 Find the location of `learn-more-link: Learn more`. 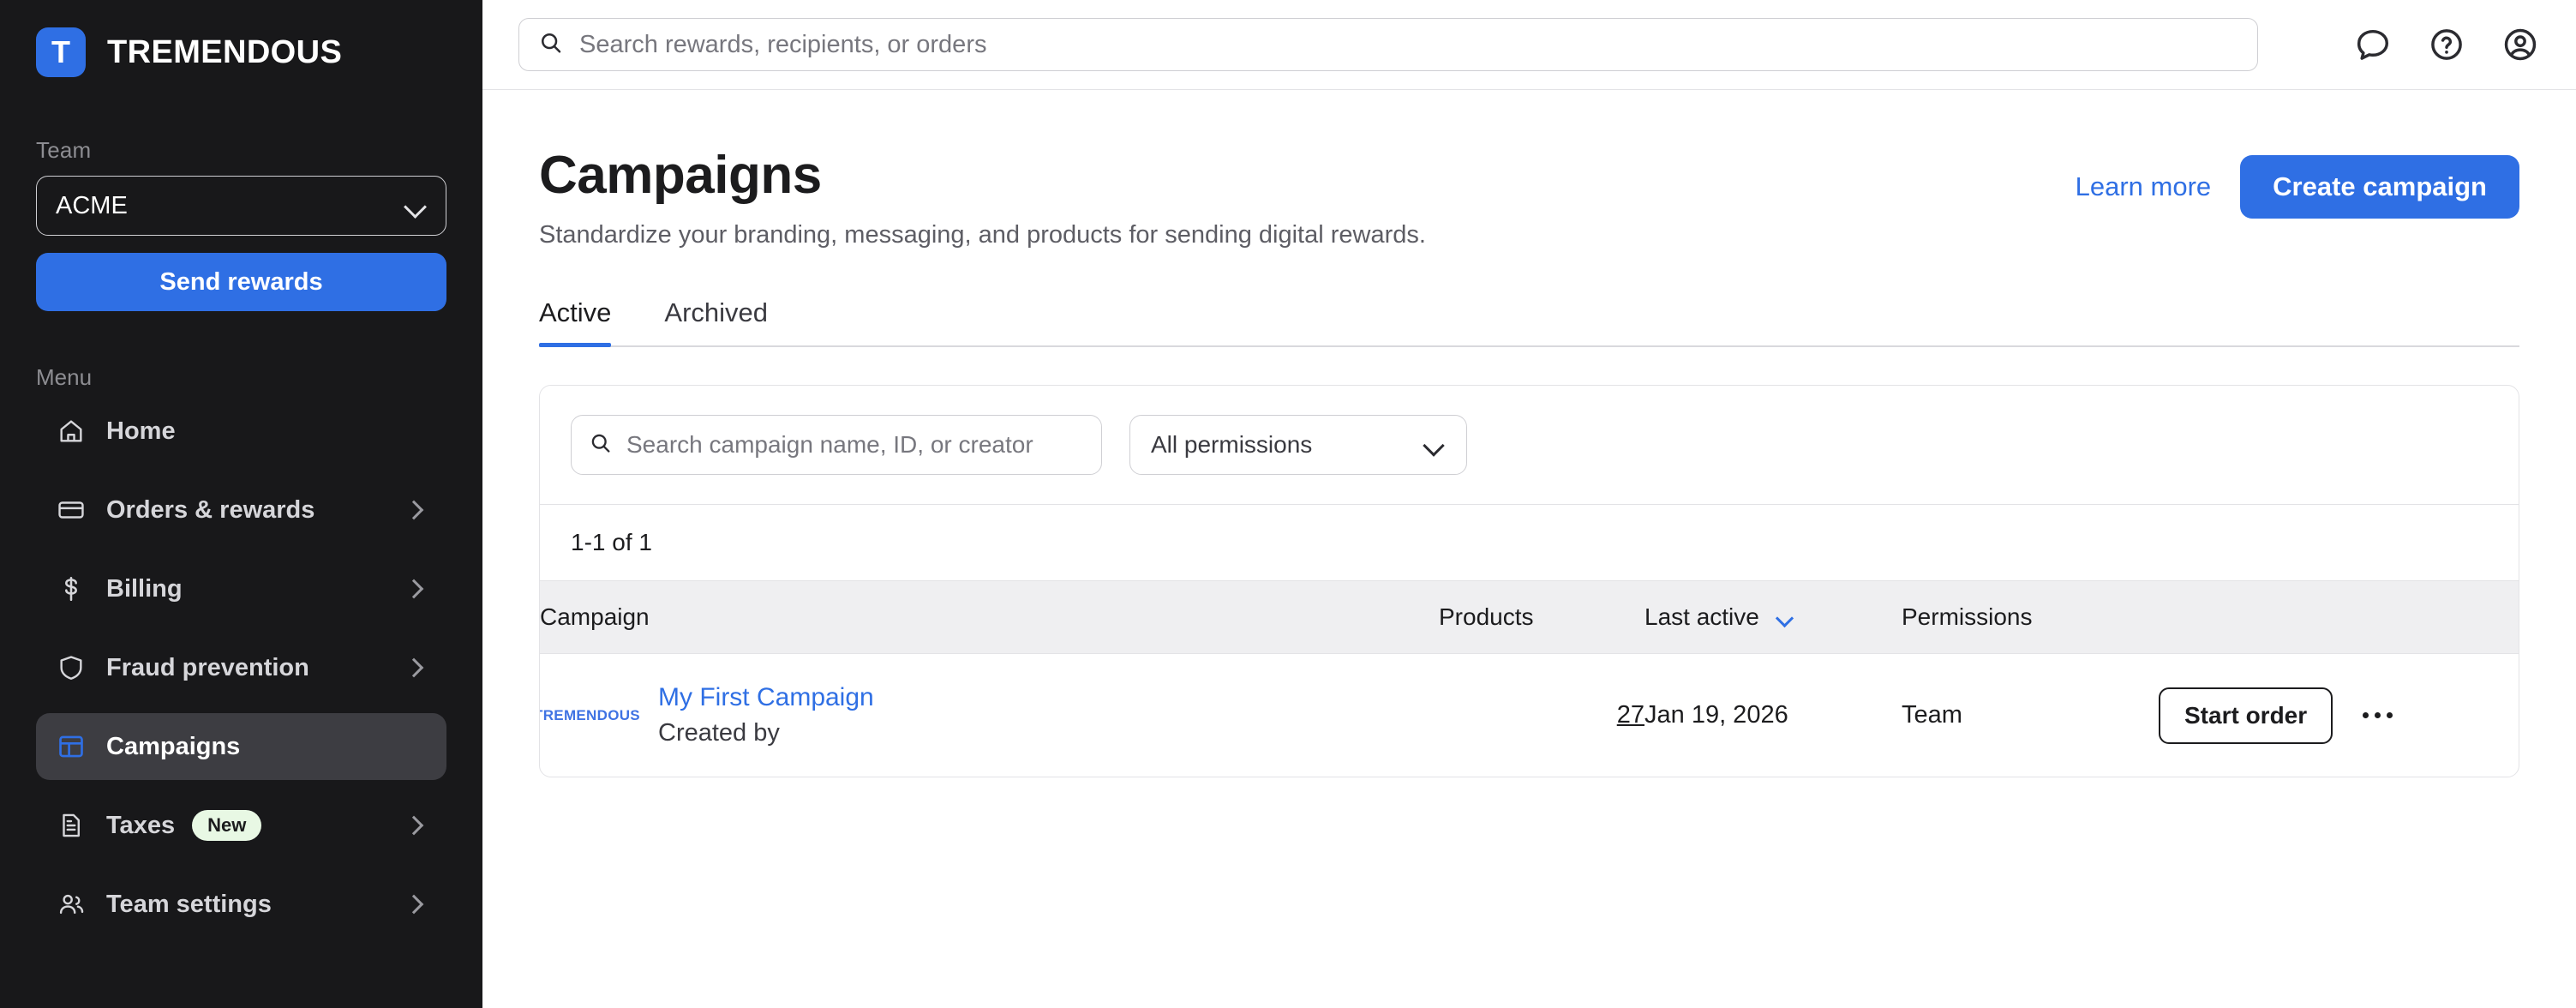

learn-more-link: Learn more is located at coordinates (2143, 186).